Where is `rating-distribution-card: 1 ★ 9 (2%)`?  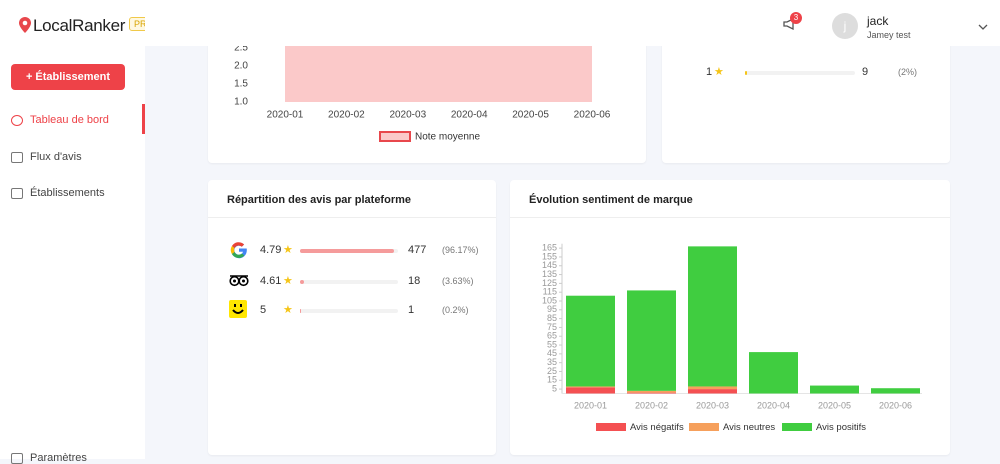
rating-distribution-card: 1 ★ 9 (2%) is located at coordinates (806, 96).